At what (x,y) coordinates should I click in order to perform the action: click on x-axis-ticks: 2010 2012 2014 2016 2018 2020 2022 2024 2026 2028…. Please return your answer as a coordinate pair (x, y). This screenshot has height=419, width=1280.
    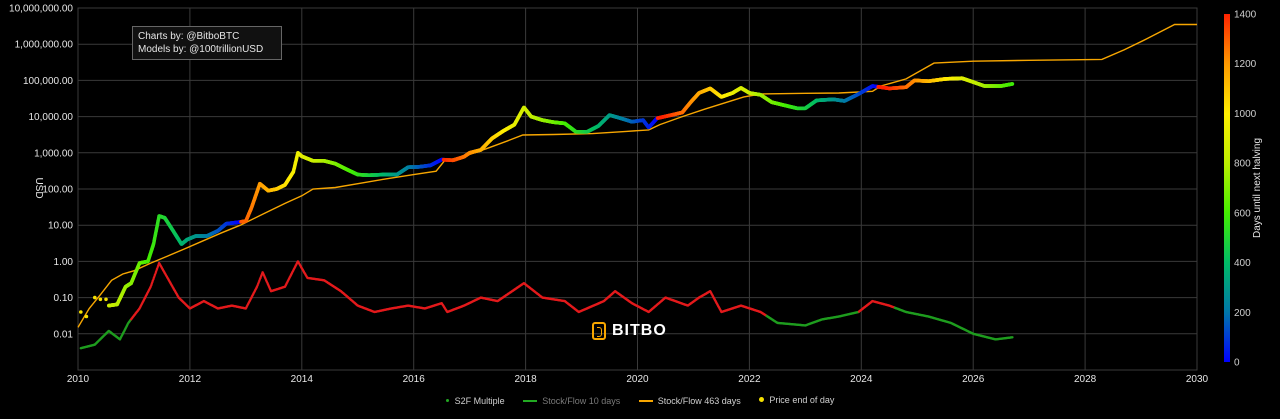
    Looking at the image, I should click on (638, 379).